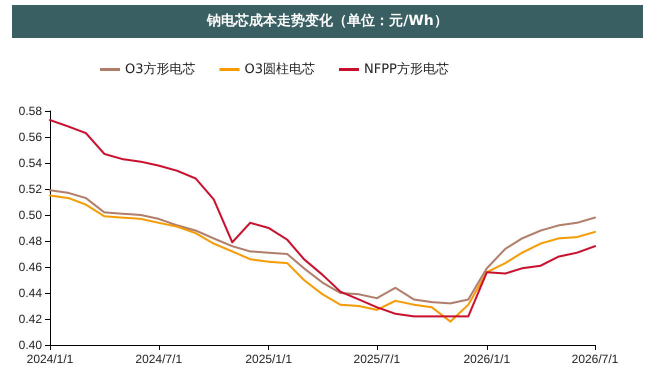  I want to click on y-tick-label: 0.50, so click(30, 215).